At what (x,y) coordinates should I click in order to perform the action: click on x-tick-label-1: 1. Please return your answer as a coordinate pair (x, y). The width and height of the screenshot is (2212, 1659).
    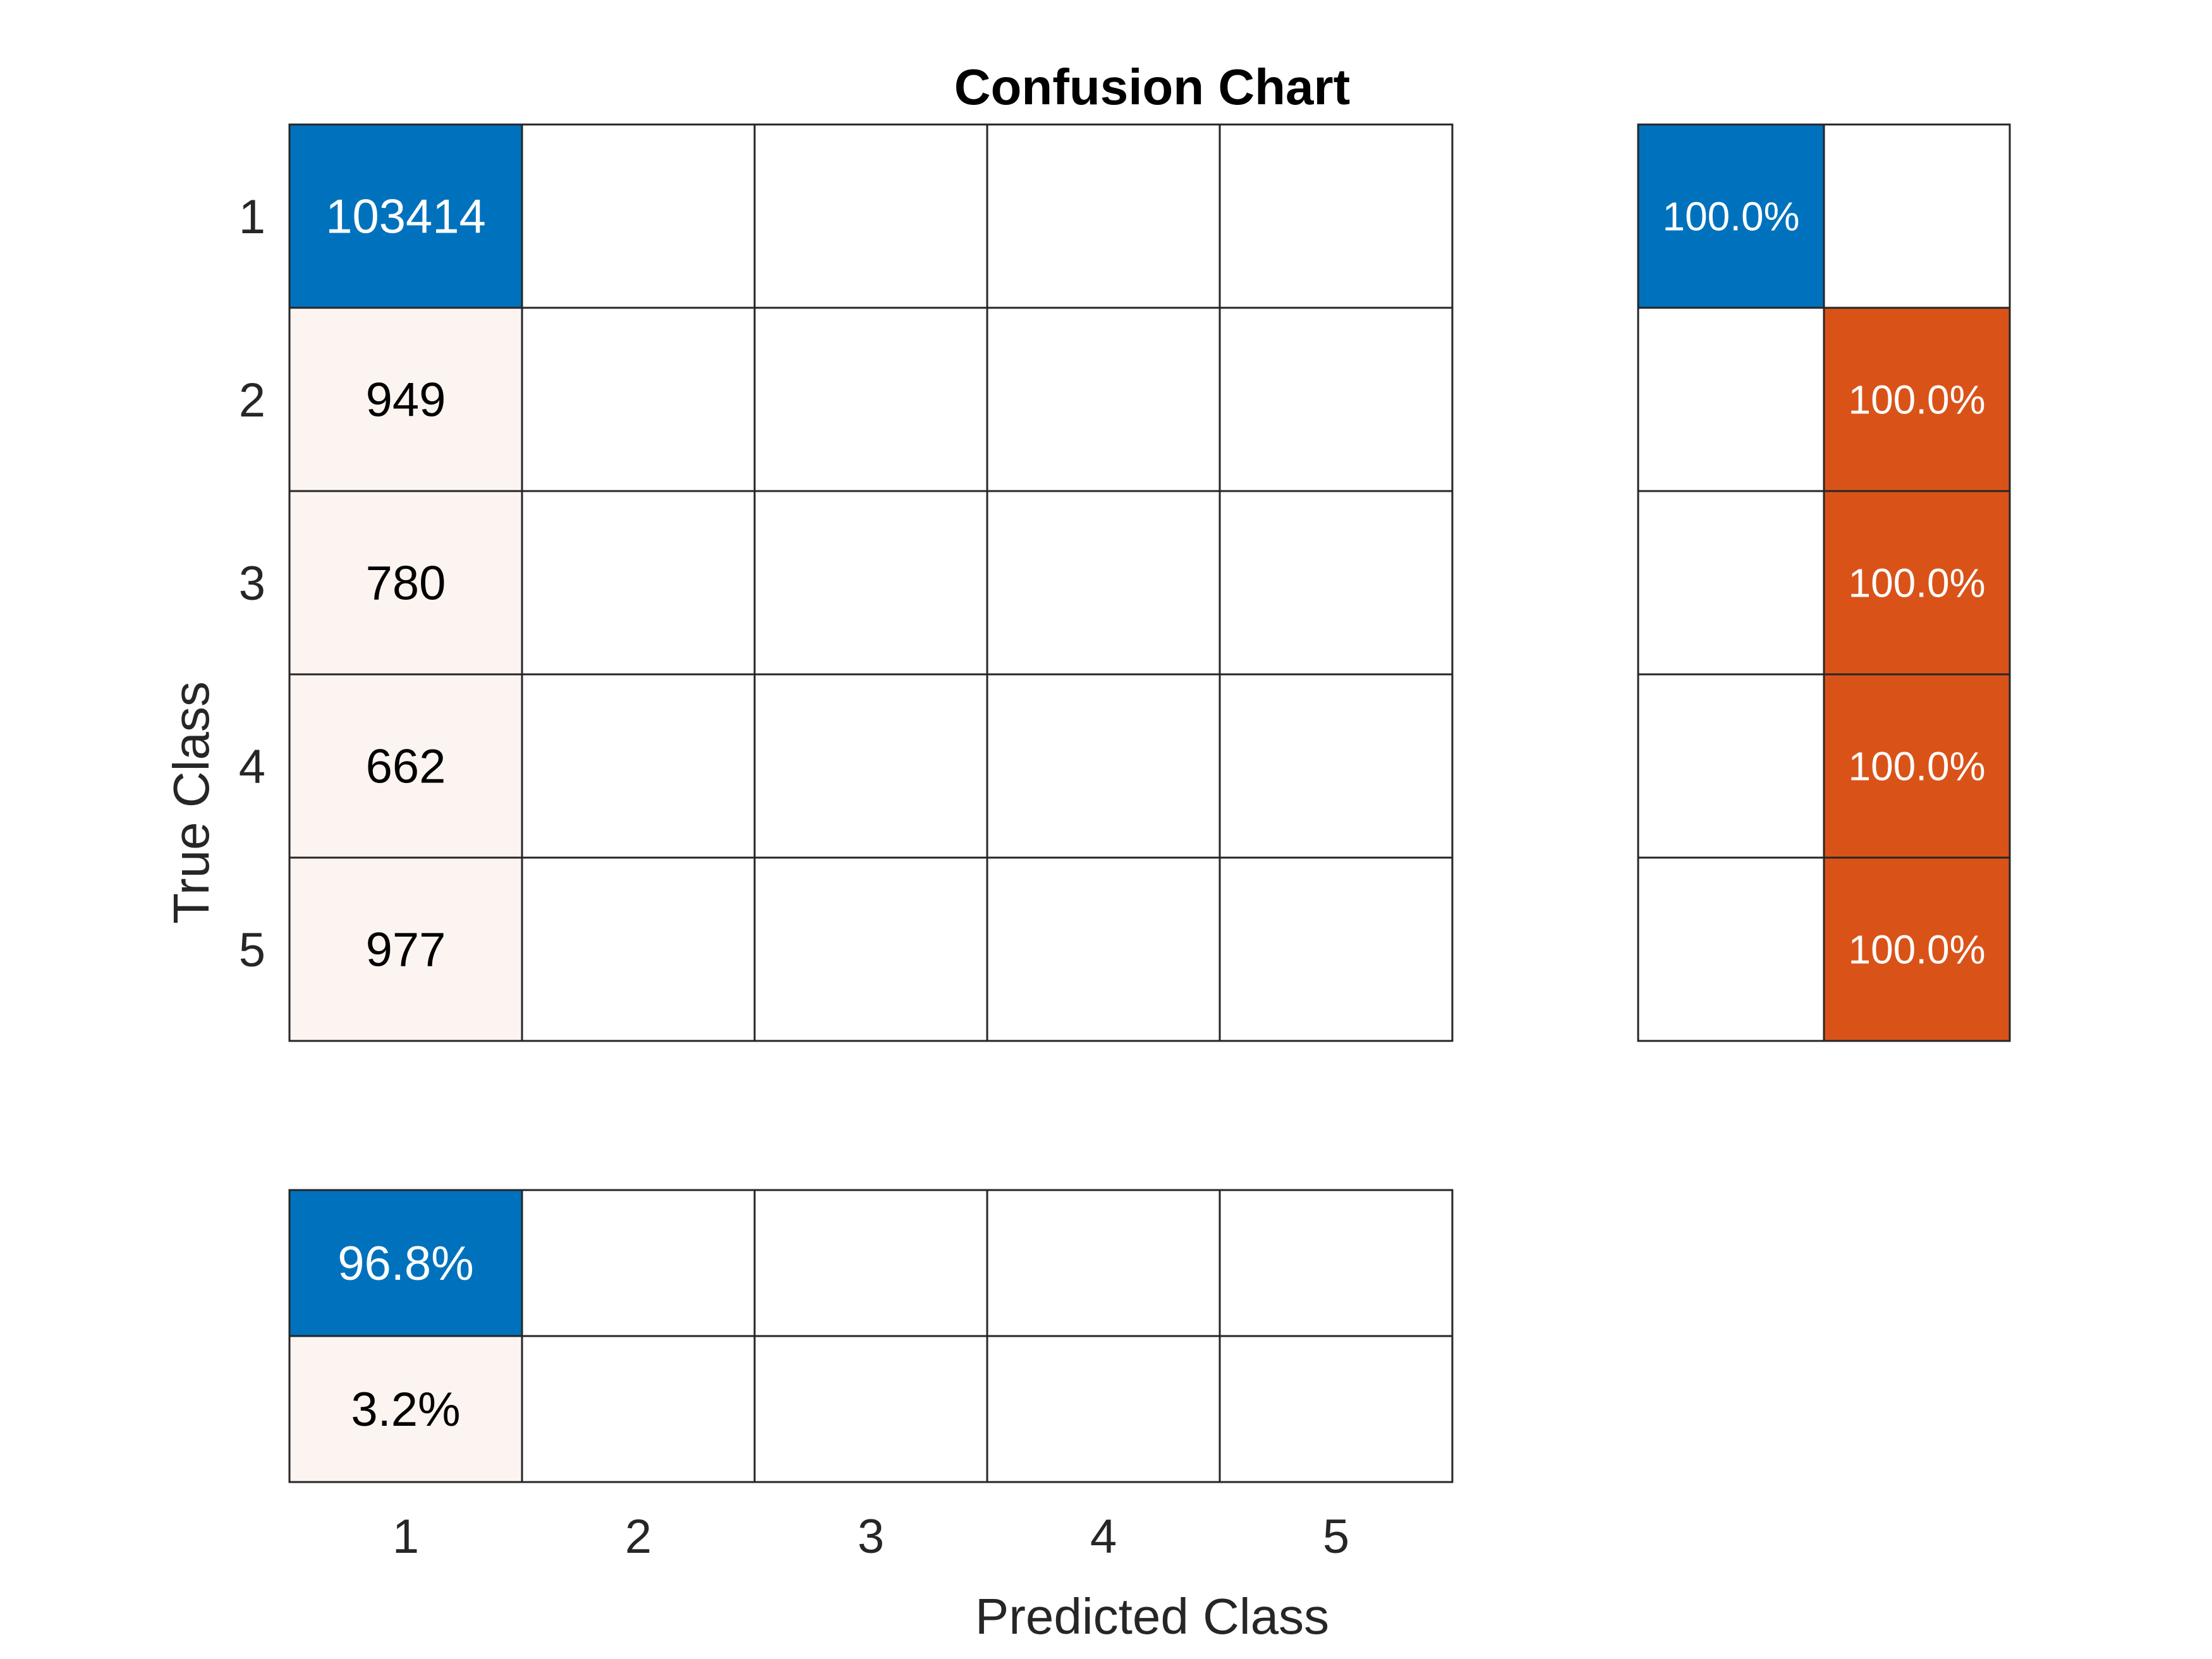
    Looking at the image, I should click on (405, 1537).